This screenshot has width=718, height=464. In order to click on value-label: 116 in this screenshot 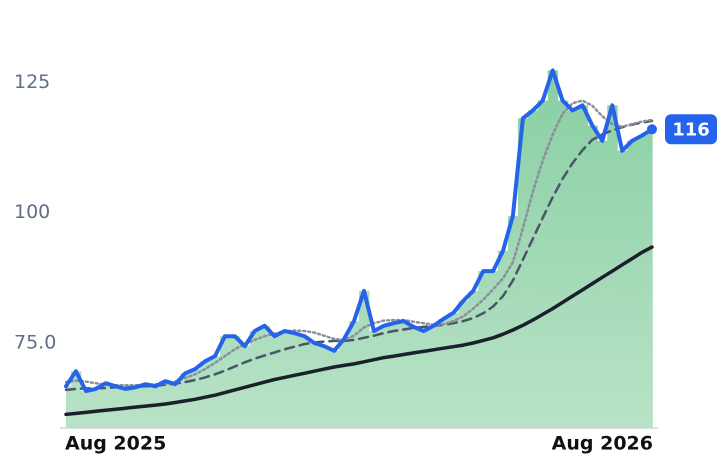, I will do `click(691, 129)`.